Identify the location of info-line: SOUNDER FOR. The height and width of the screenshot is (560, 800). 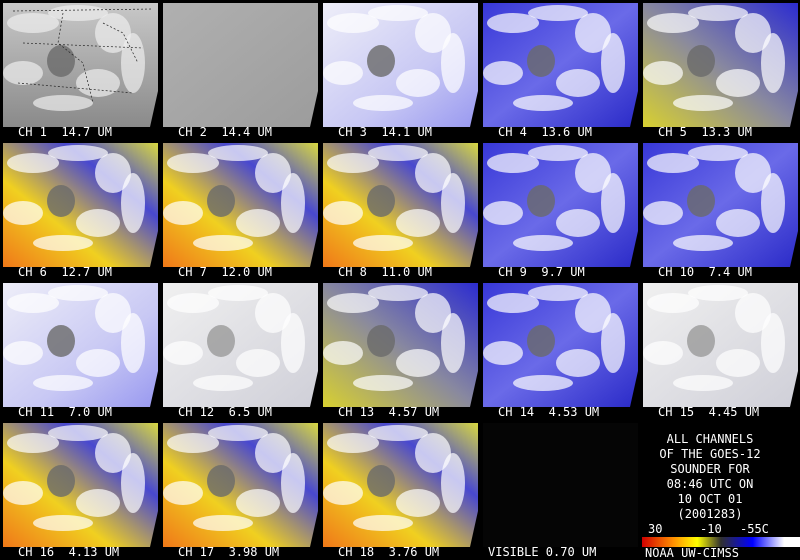
(710, 469).